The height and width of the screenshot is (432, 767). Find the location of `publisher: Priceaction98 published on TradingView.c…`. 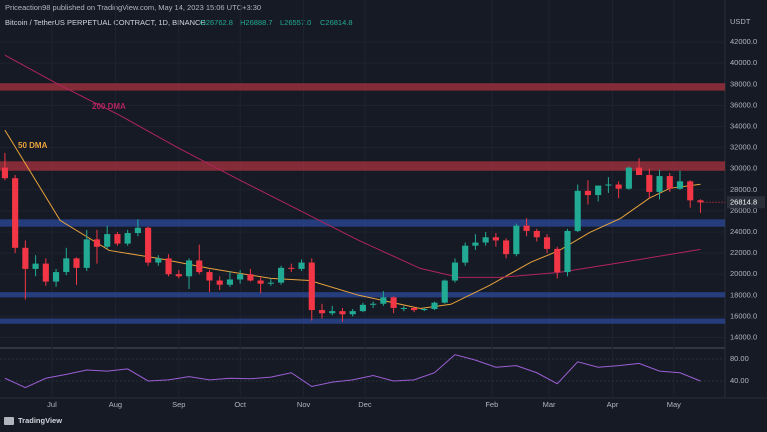

publisher: Priceaction98 published on TradingView.c… is located at coordinates (133, 7).